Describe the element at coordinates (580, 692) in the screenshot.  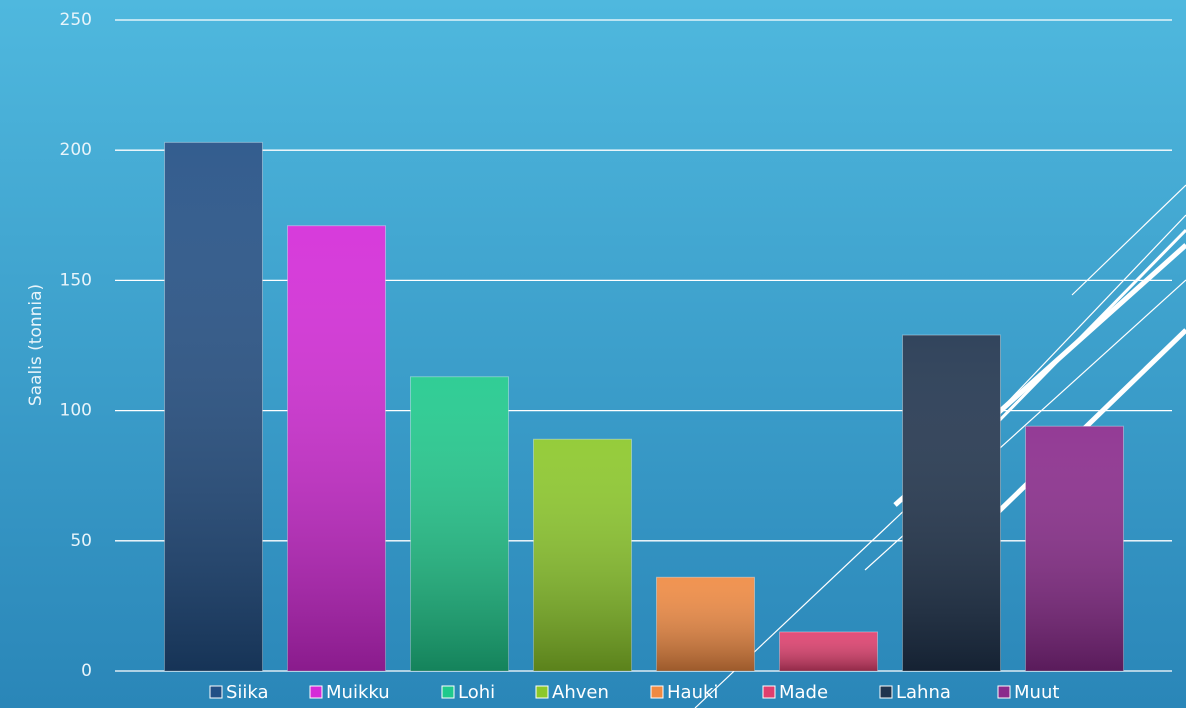
I see `legend-label: Ahven` at that location.